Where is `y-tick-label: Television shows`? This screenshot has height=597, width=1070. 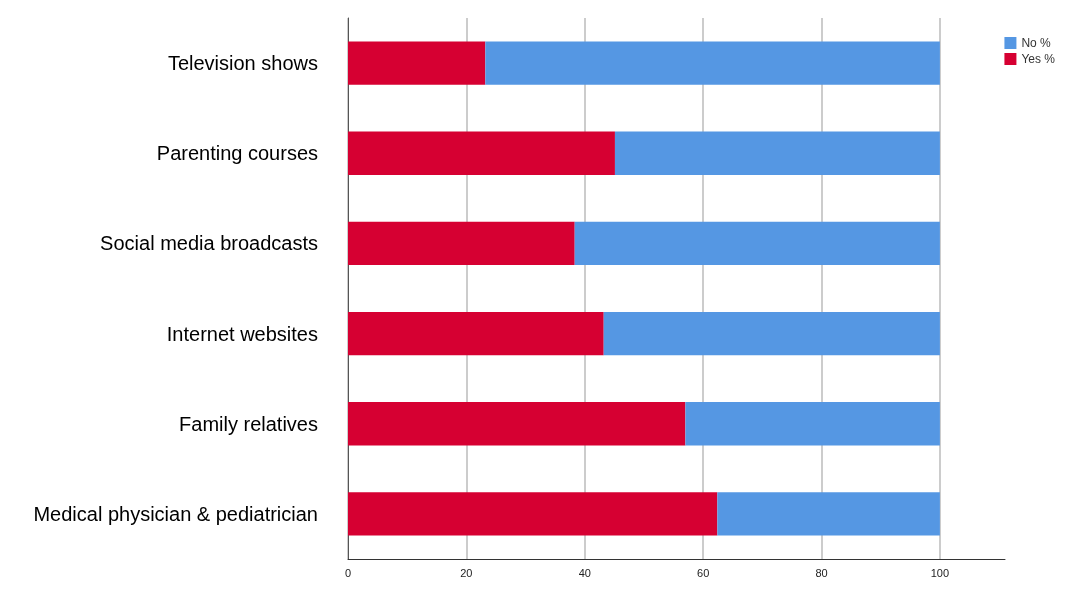 y-tick-label: Television shows is located at coordinates (242, 63).